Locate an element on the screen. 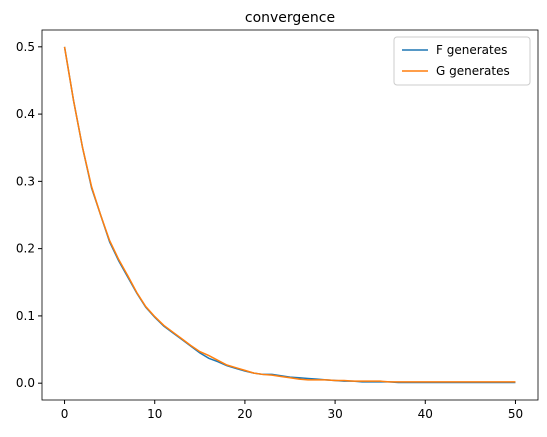  y-tick-label: 0.0 is located at coordinates (25, 383).